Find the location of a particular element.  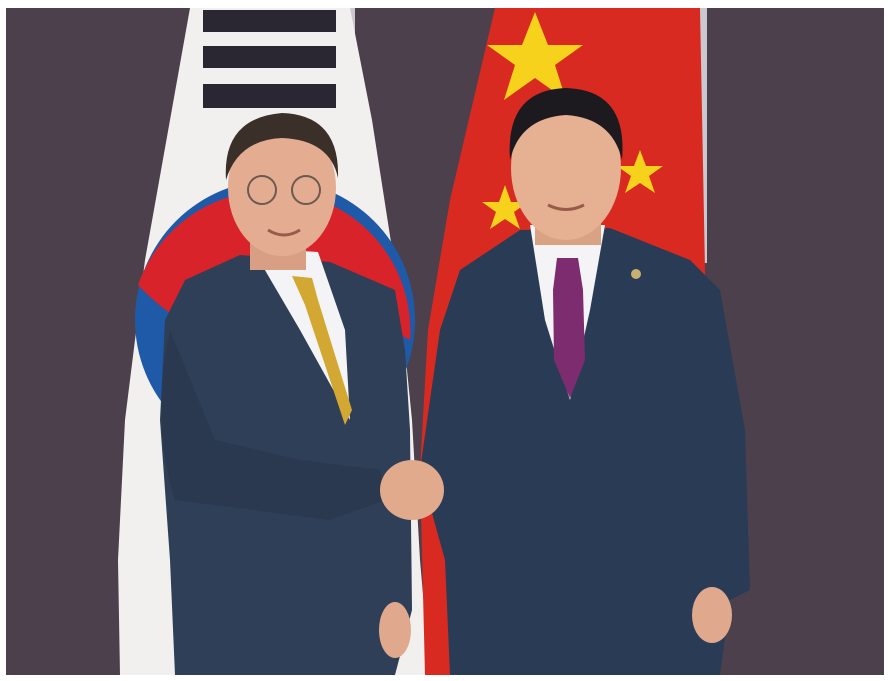

arm is located at coordinates (273, 425).